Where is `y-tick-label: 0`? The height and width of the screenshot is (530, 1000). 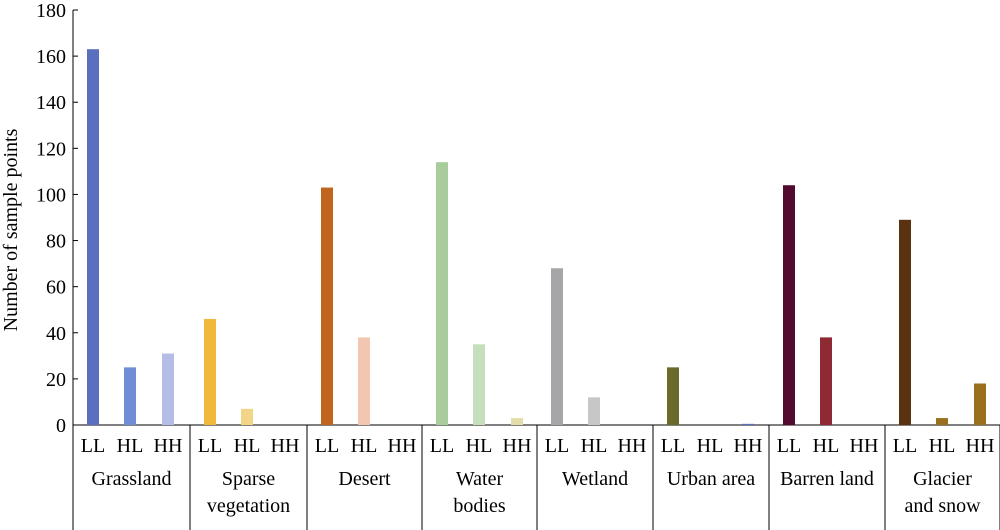 y-tick-label: 0 is located at coordinates (61, 426).